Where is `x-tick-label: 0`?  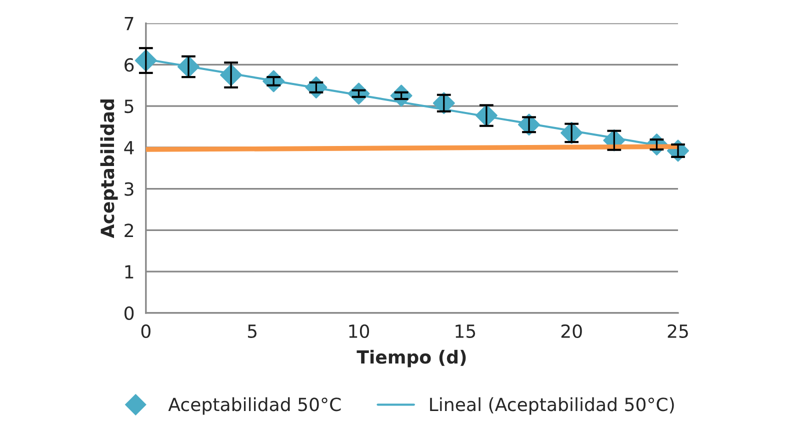
x-tick-label: 0 is located at coordinates (145, 331).